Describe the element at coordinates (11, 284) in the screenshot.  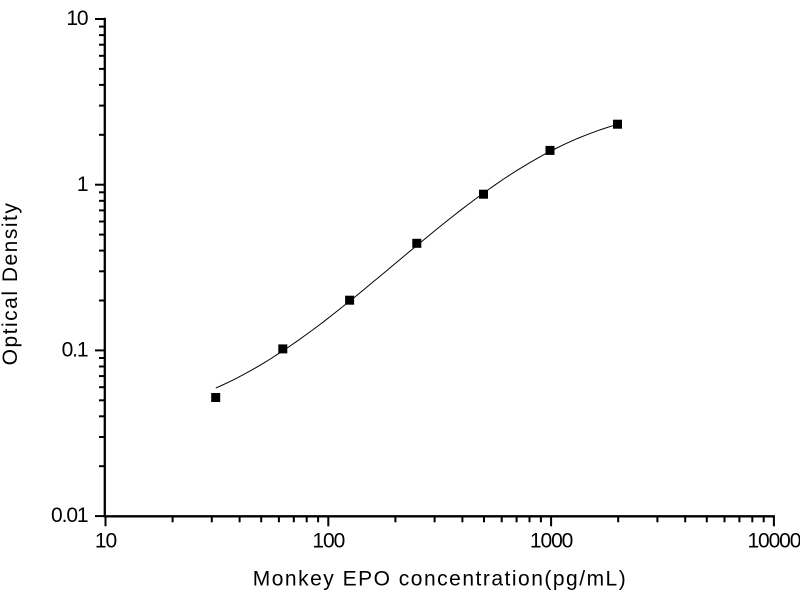
I see `svg-text: Optical Density` at that location.